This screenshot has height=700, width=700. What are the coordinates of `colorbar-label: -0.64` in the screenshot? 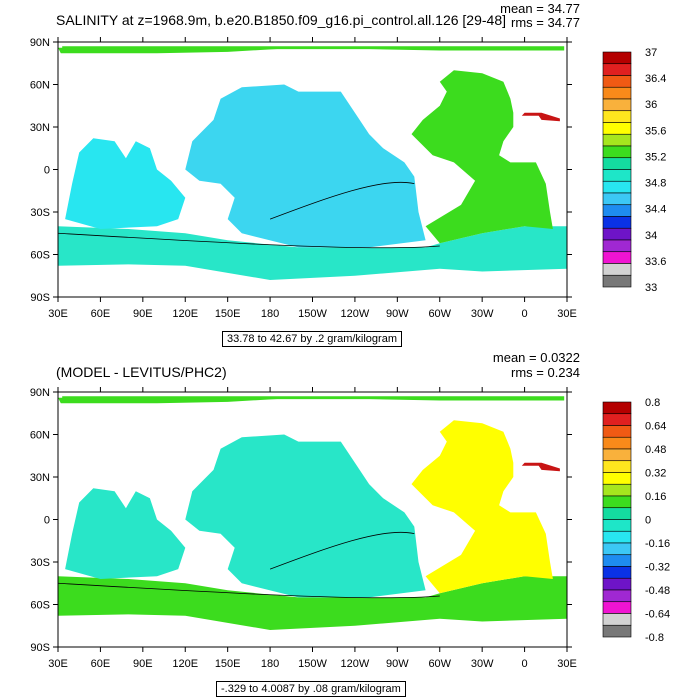 It's located at (657, 615).